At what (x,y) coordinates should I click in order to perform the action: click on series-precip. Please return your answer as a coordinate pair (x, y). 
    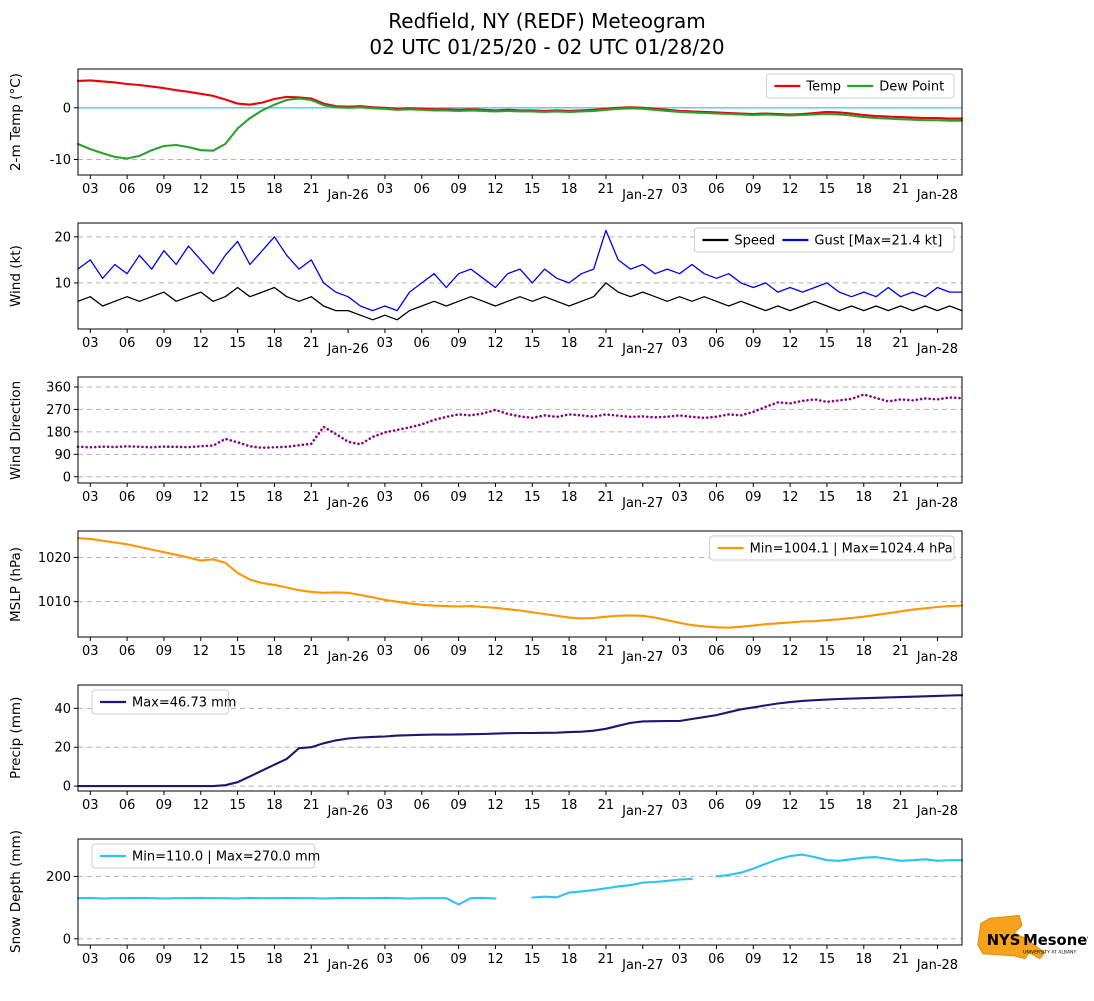
    Looking at the image, I should click on (520, 740).